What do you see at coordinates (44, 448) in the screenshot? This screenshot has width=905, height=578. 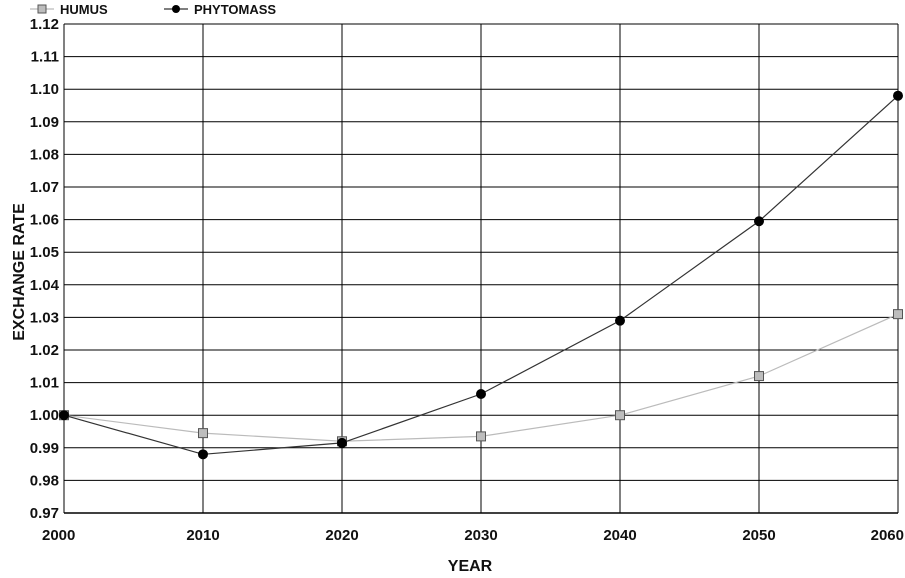 I see `y-tick-label: 0.99` at bounding box center [44, 448].